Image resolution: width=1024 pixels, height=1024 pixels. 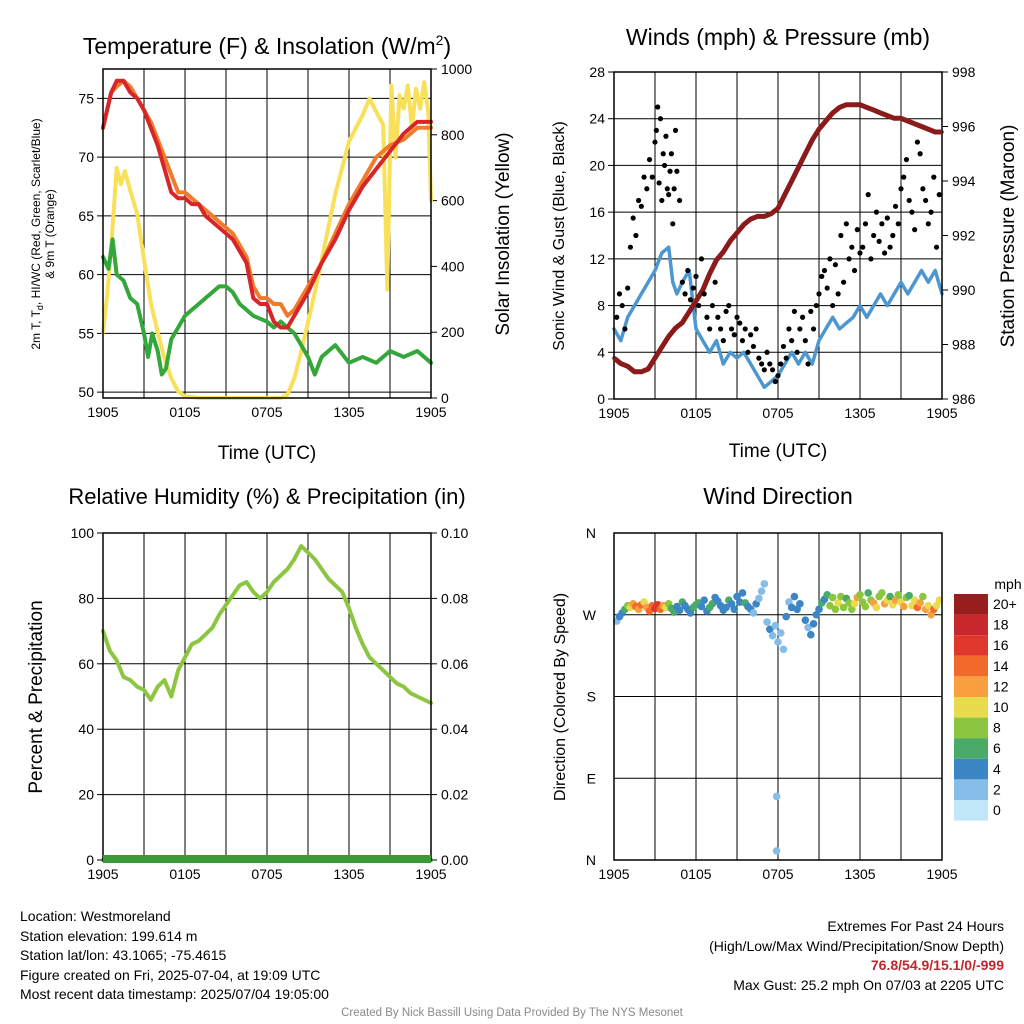 I want to click on y-tick-label: 24, so click(x=597, y=119).